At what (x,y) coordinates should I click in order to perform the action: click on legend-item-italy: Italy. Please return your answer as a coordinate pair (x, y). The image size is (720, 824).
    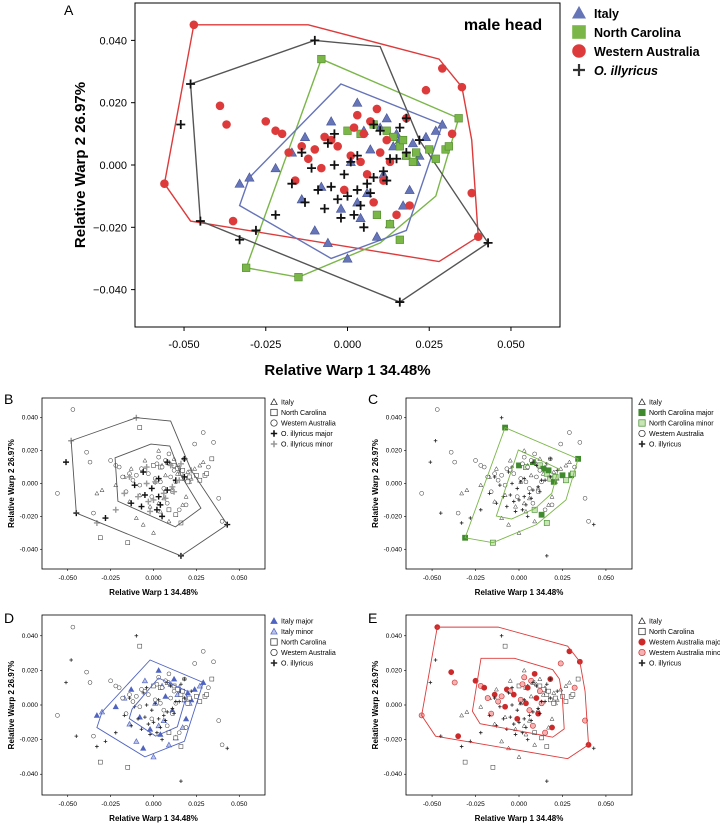
    Looking at the image, I should click on (650, 621).